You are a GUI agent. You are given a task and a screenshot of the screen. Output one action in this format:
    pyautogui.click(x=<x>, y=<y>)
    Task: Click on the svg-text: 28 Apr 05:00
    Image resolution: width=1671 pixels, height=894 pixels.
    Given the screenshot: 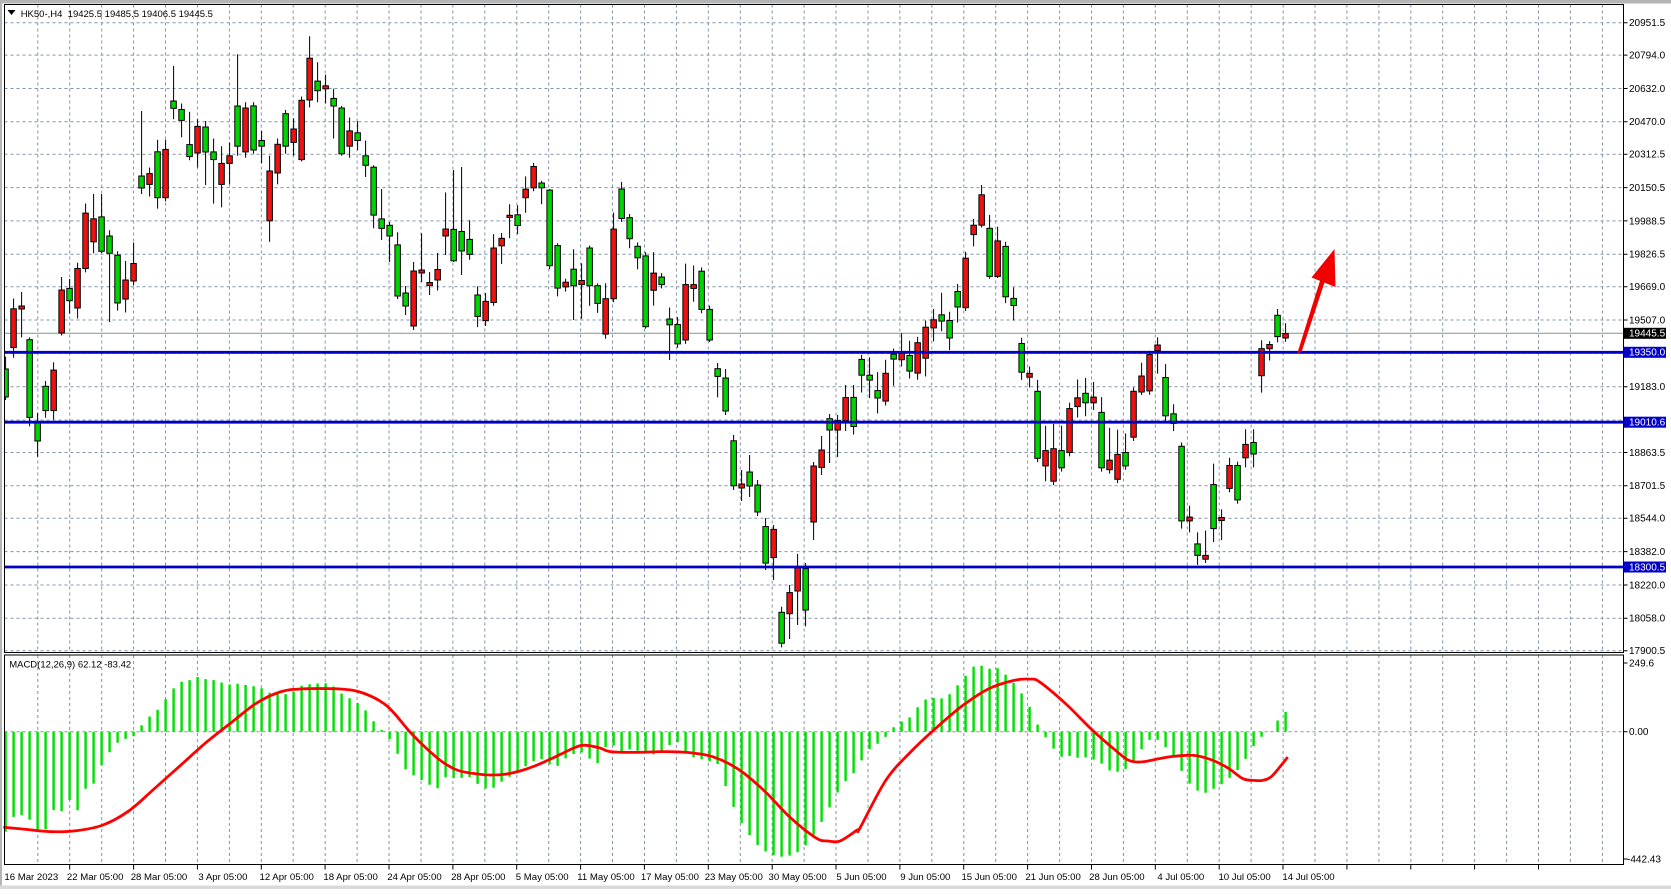 What is the action you would take?
    pyautogui.click(x=478, y=877)
    